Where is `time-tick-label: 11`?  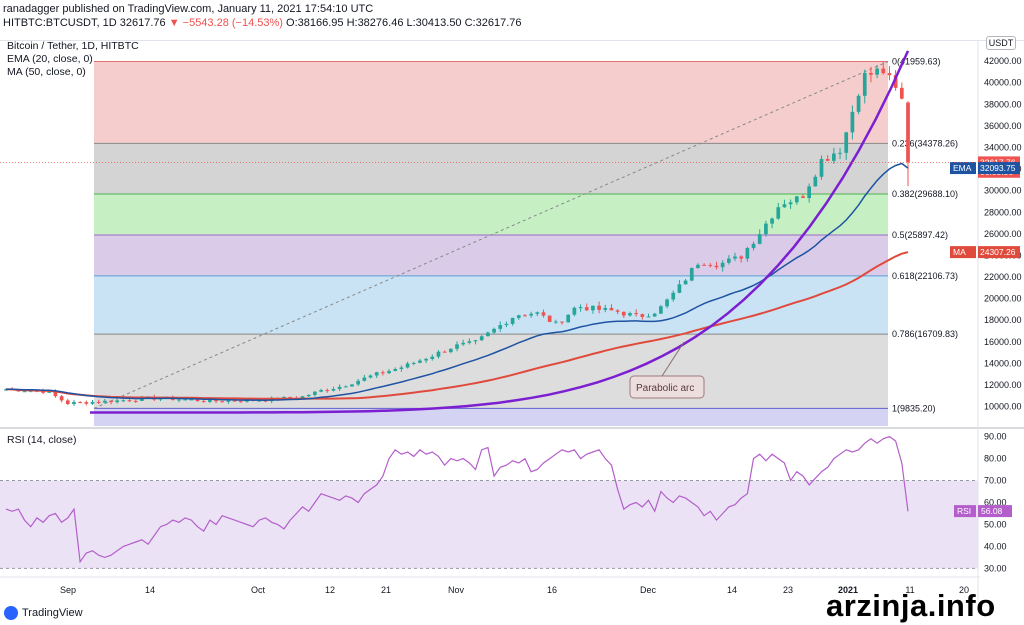
time-tick-label: 11 is located at coordinates (909, 590).